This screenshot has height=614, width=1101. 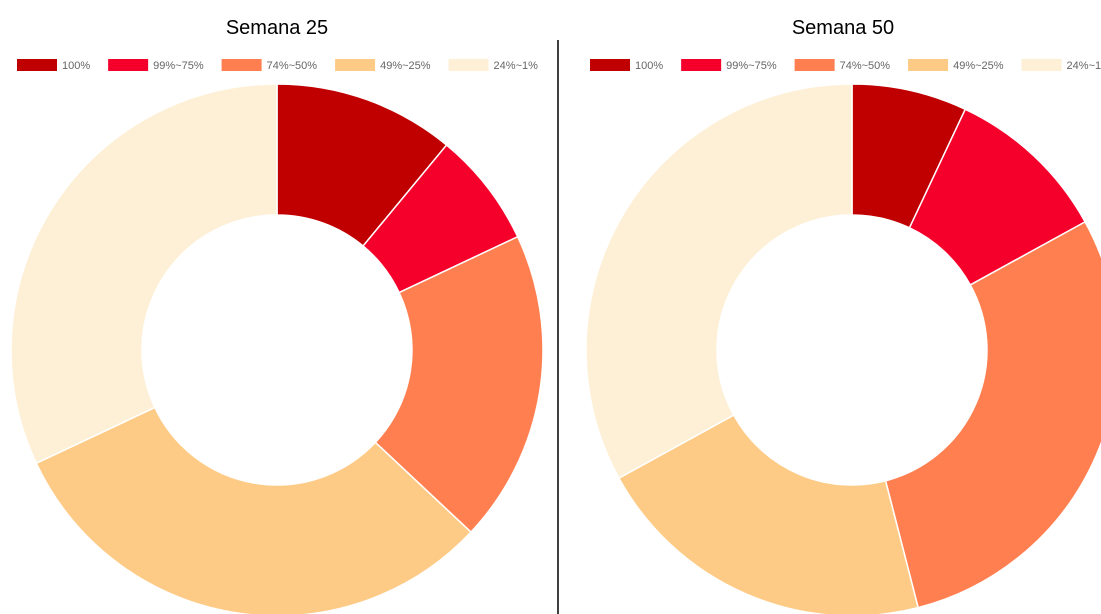 I want to click on chart-title: Semana 50, so click(x=843, y=28).